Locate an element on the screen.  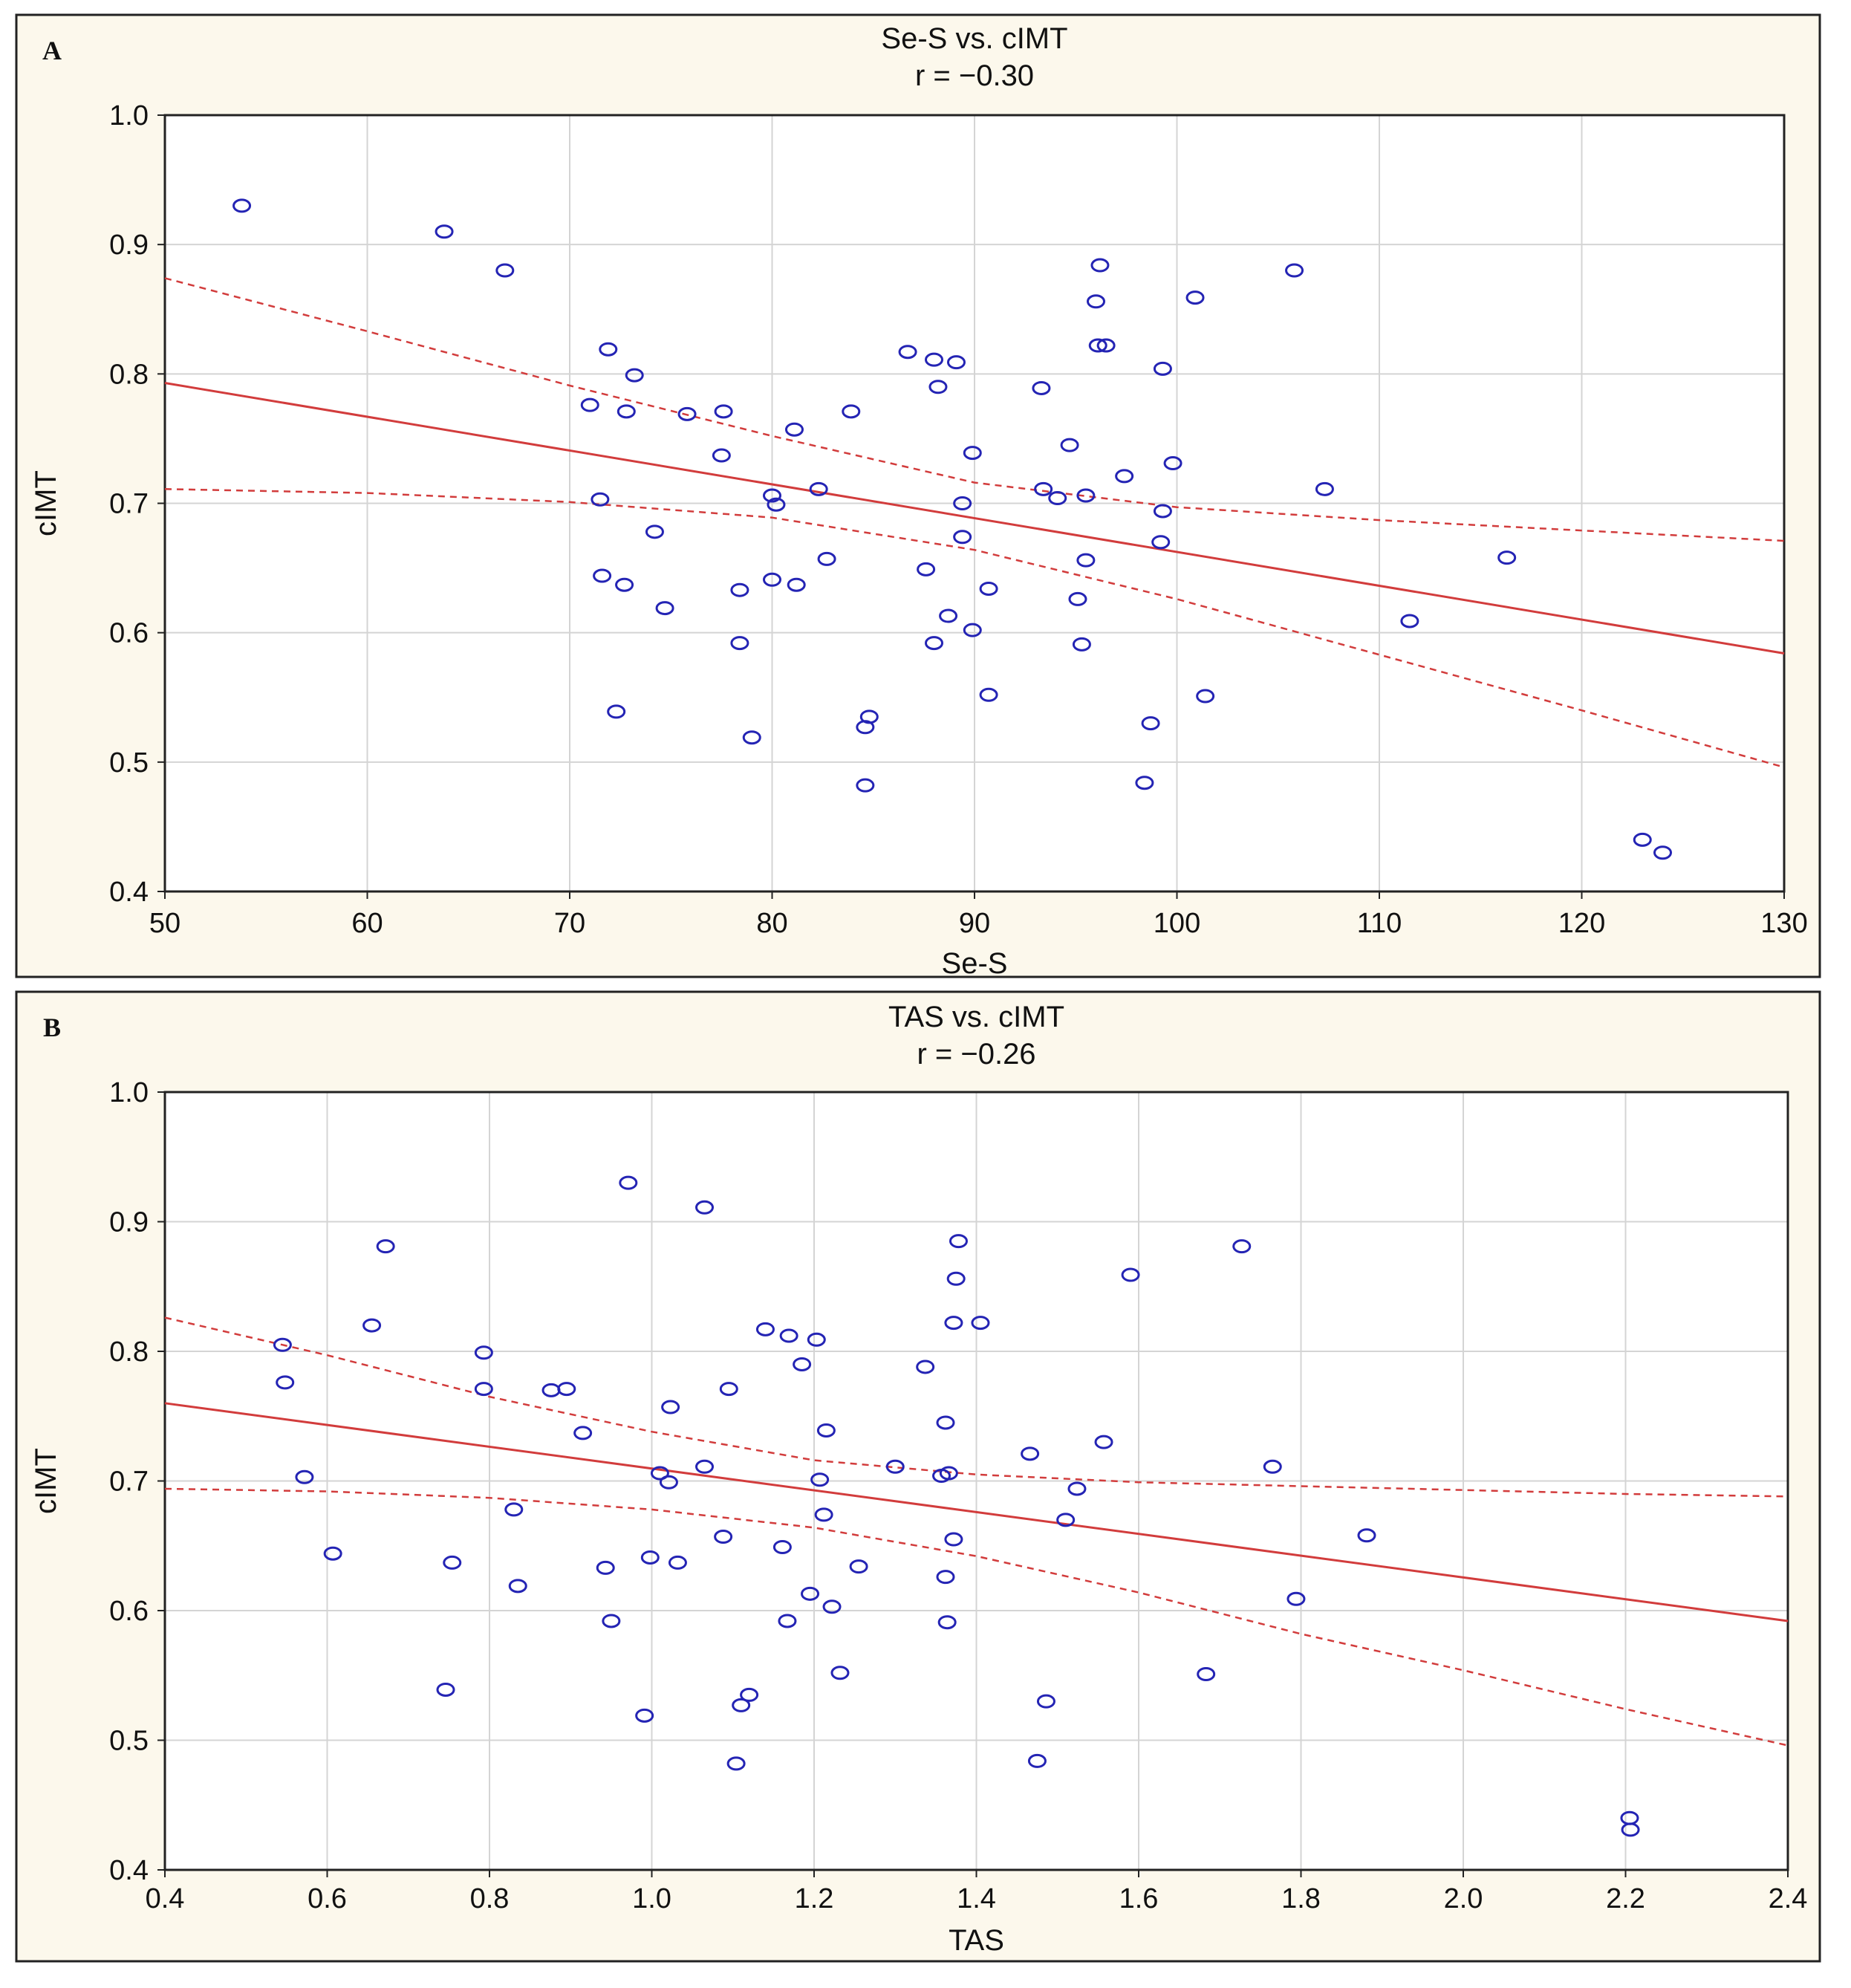
x-tick-label: 1.6 is located at coordinates (1139, 1898).